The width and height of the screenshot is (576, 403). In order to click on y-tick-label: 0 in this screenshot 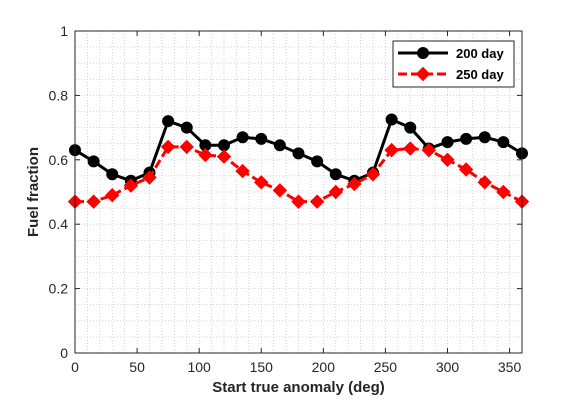, I will do `click(64, 353)`.